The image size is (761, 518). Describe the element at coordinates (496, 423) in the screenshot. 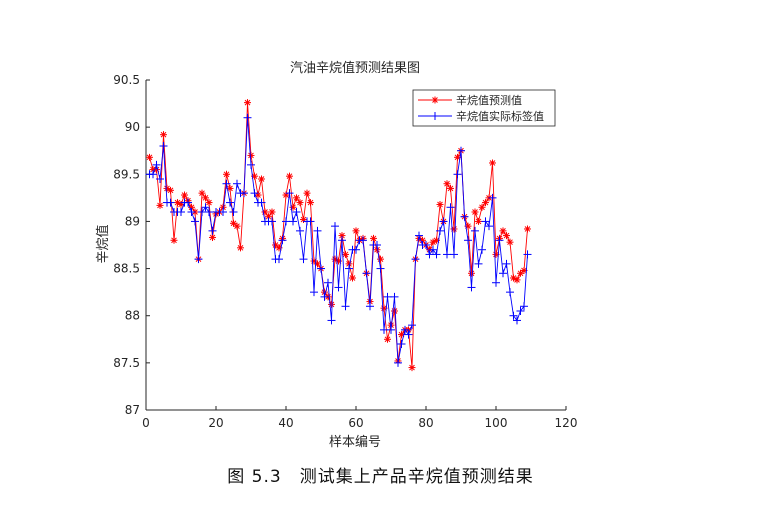

I see `x-tick-label: 100` at that location.